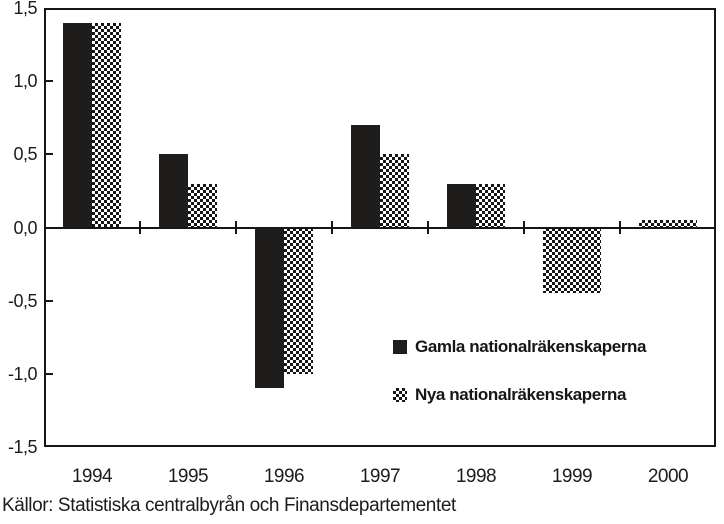  What do you see at coordinates (202, 205) in the screenshot?
I see `bar-1995-nya` at bounding box center [202, 205].